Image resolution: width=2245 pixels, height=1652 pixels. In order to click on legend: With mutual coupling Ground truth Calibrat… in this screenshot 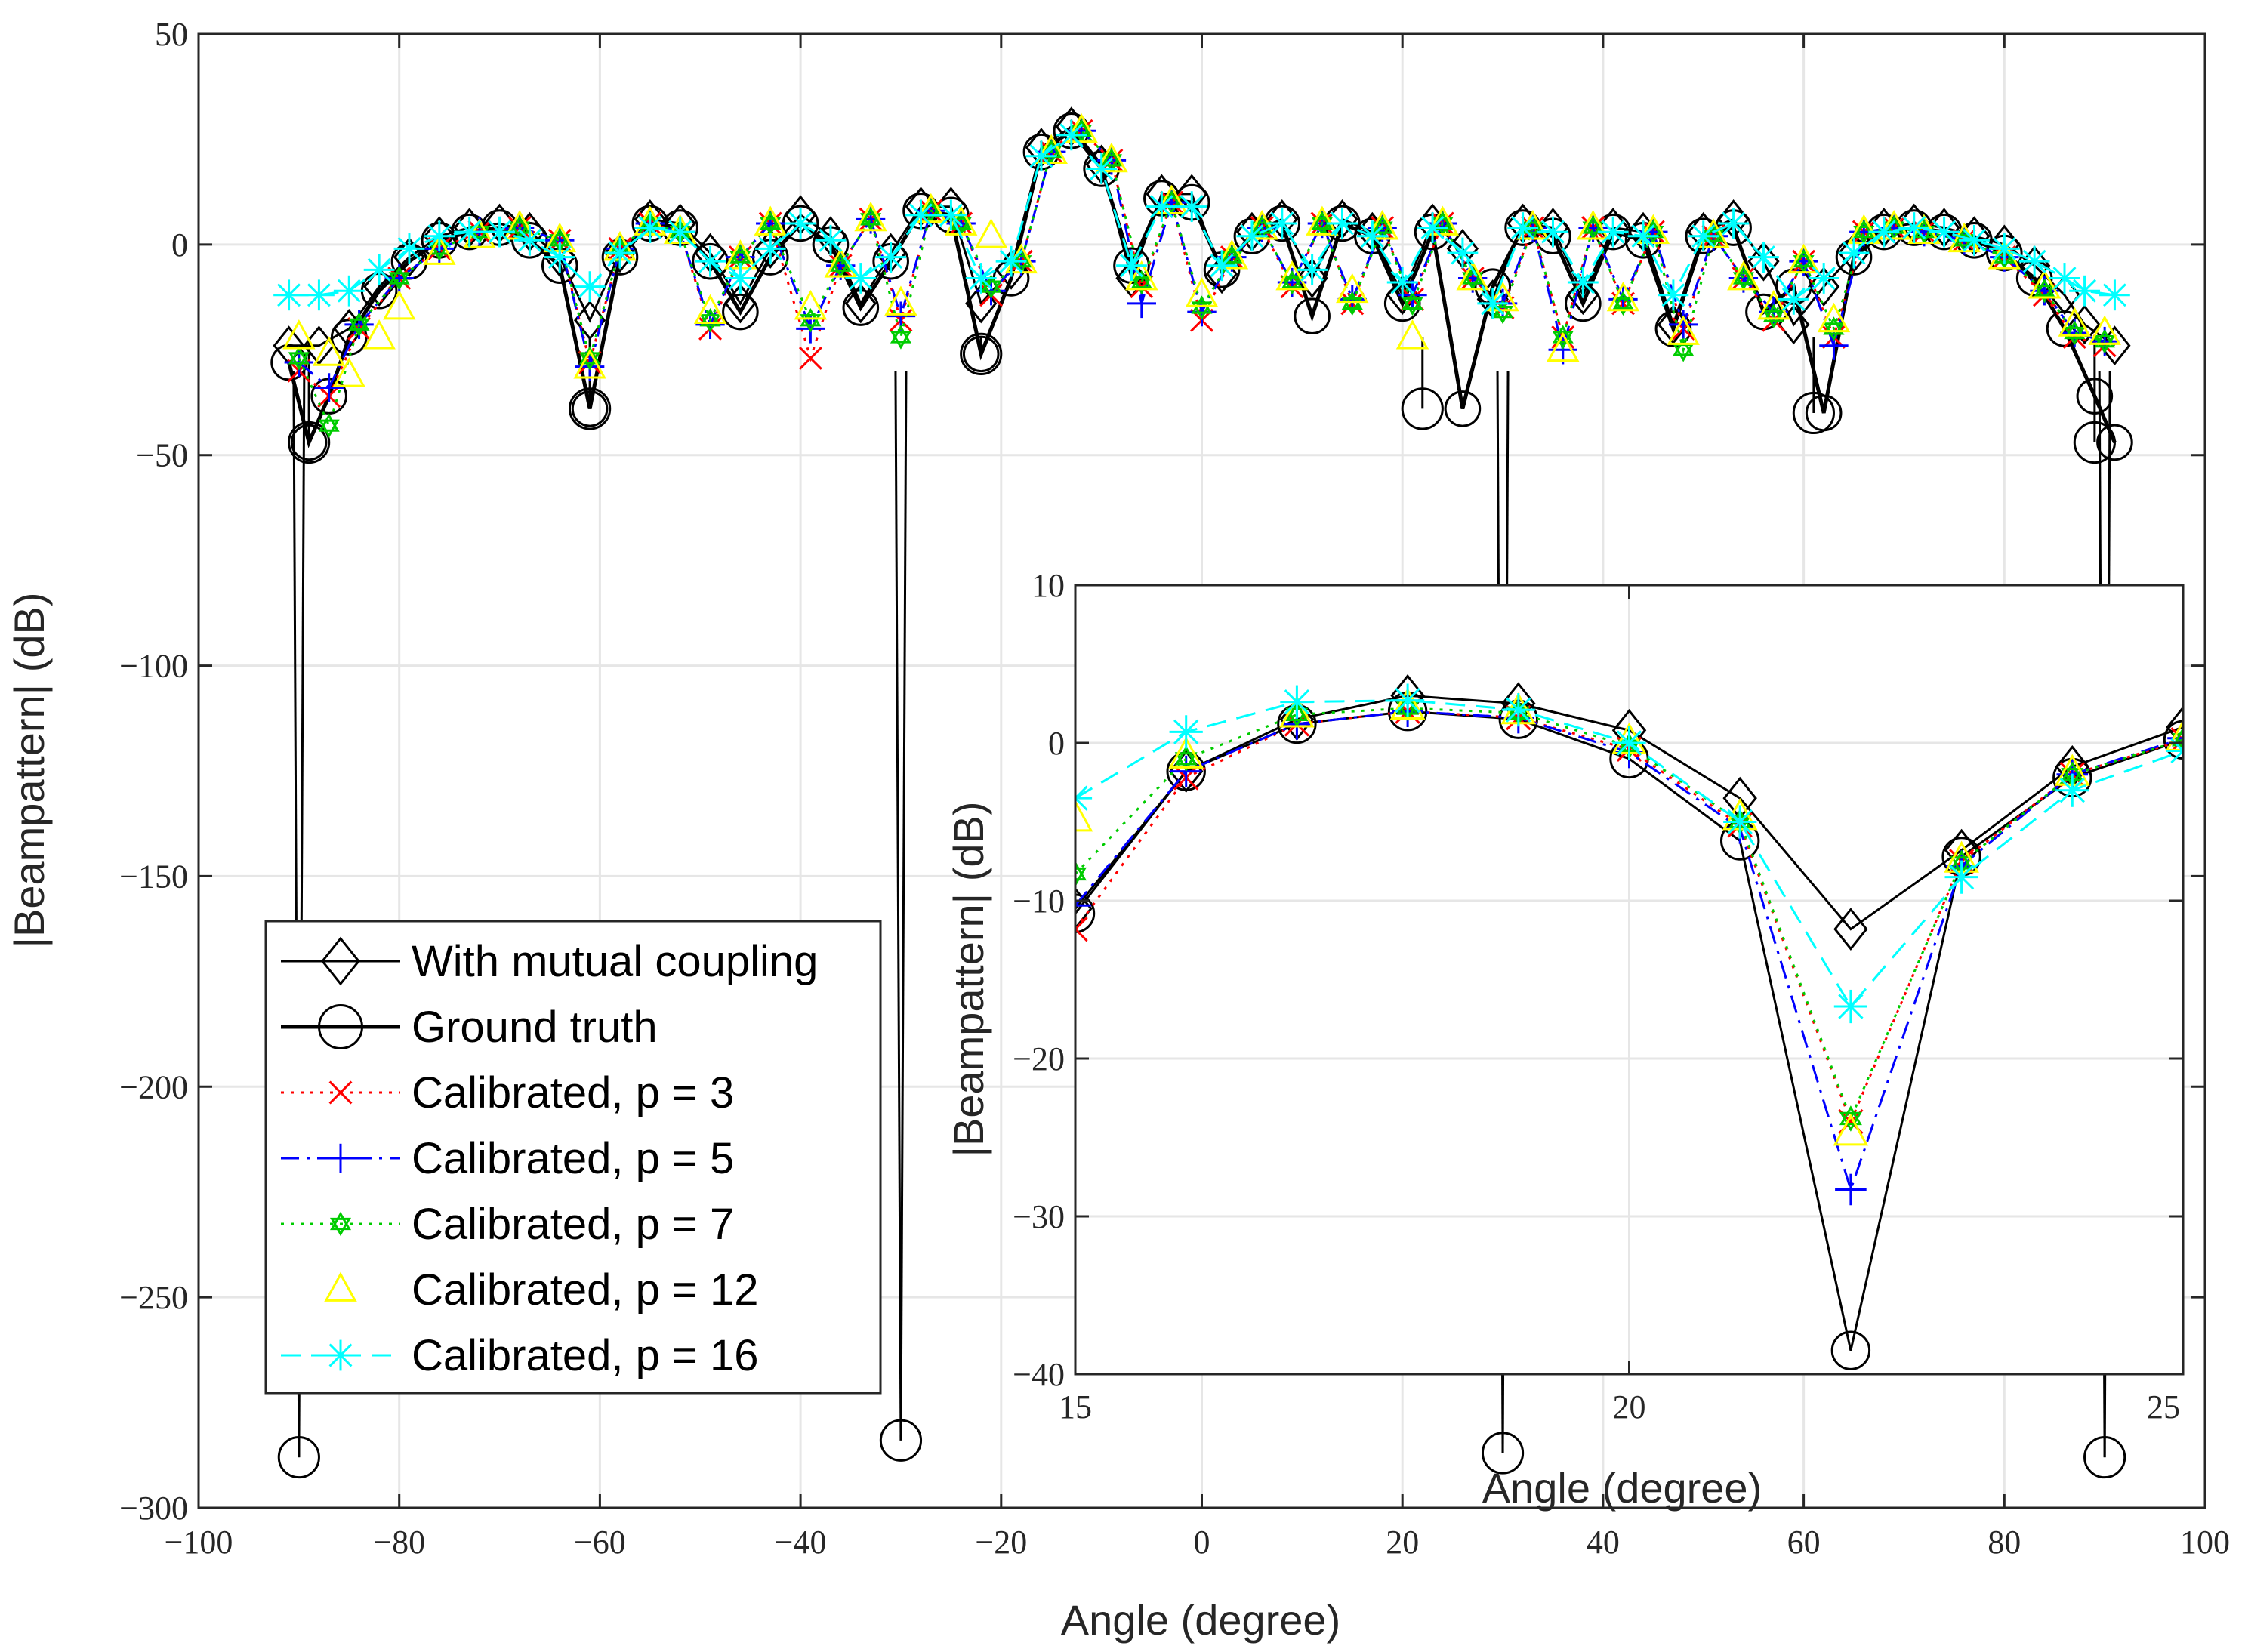, I will do `click(573, 1157)`.